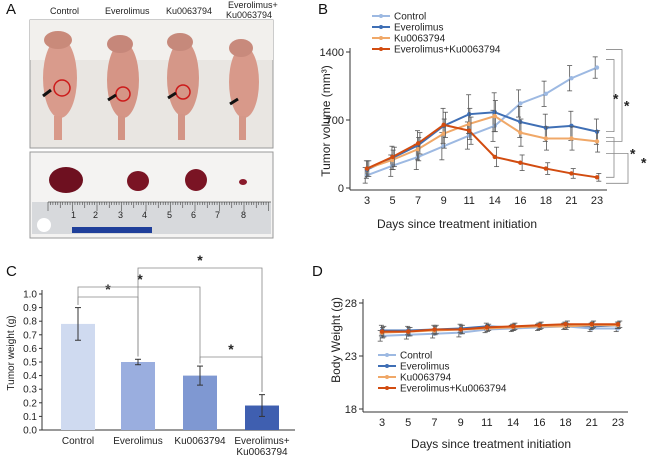 The image size is (650, 460). Describe the element at coordinates (66, 180) in the screenshot. I see `tumor-control` at that location.